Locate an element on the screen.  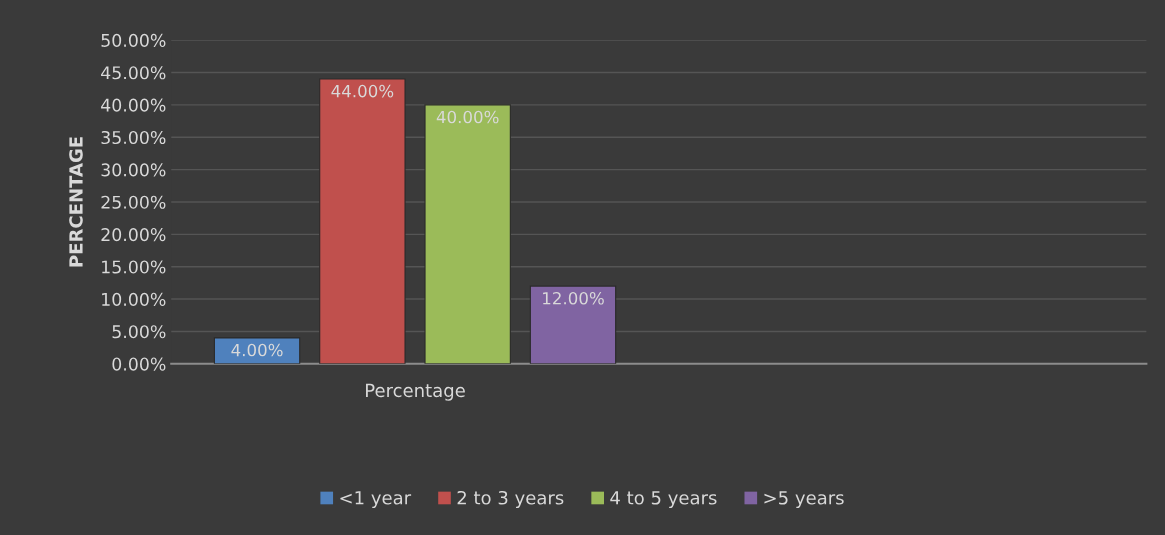
y-tick-label: 40.00% is located at coordinates (133, 105).